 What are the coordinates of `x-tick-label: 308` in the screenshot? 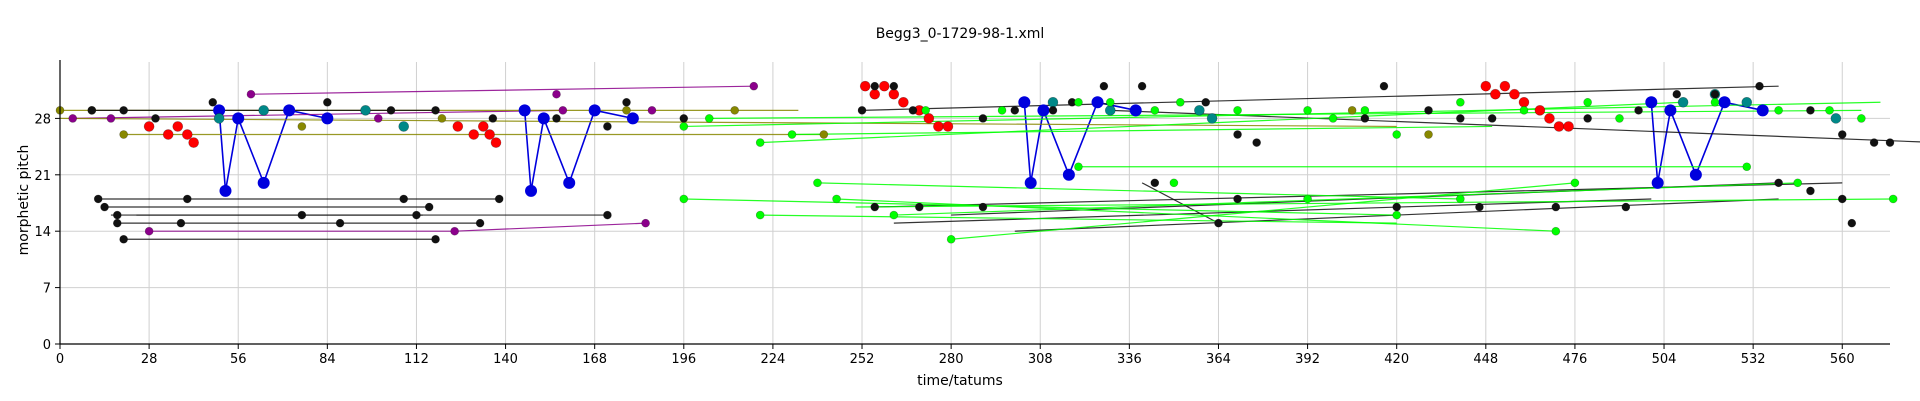 It's located at (1040, 359).